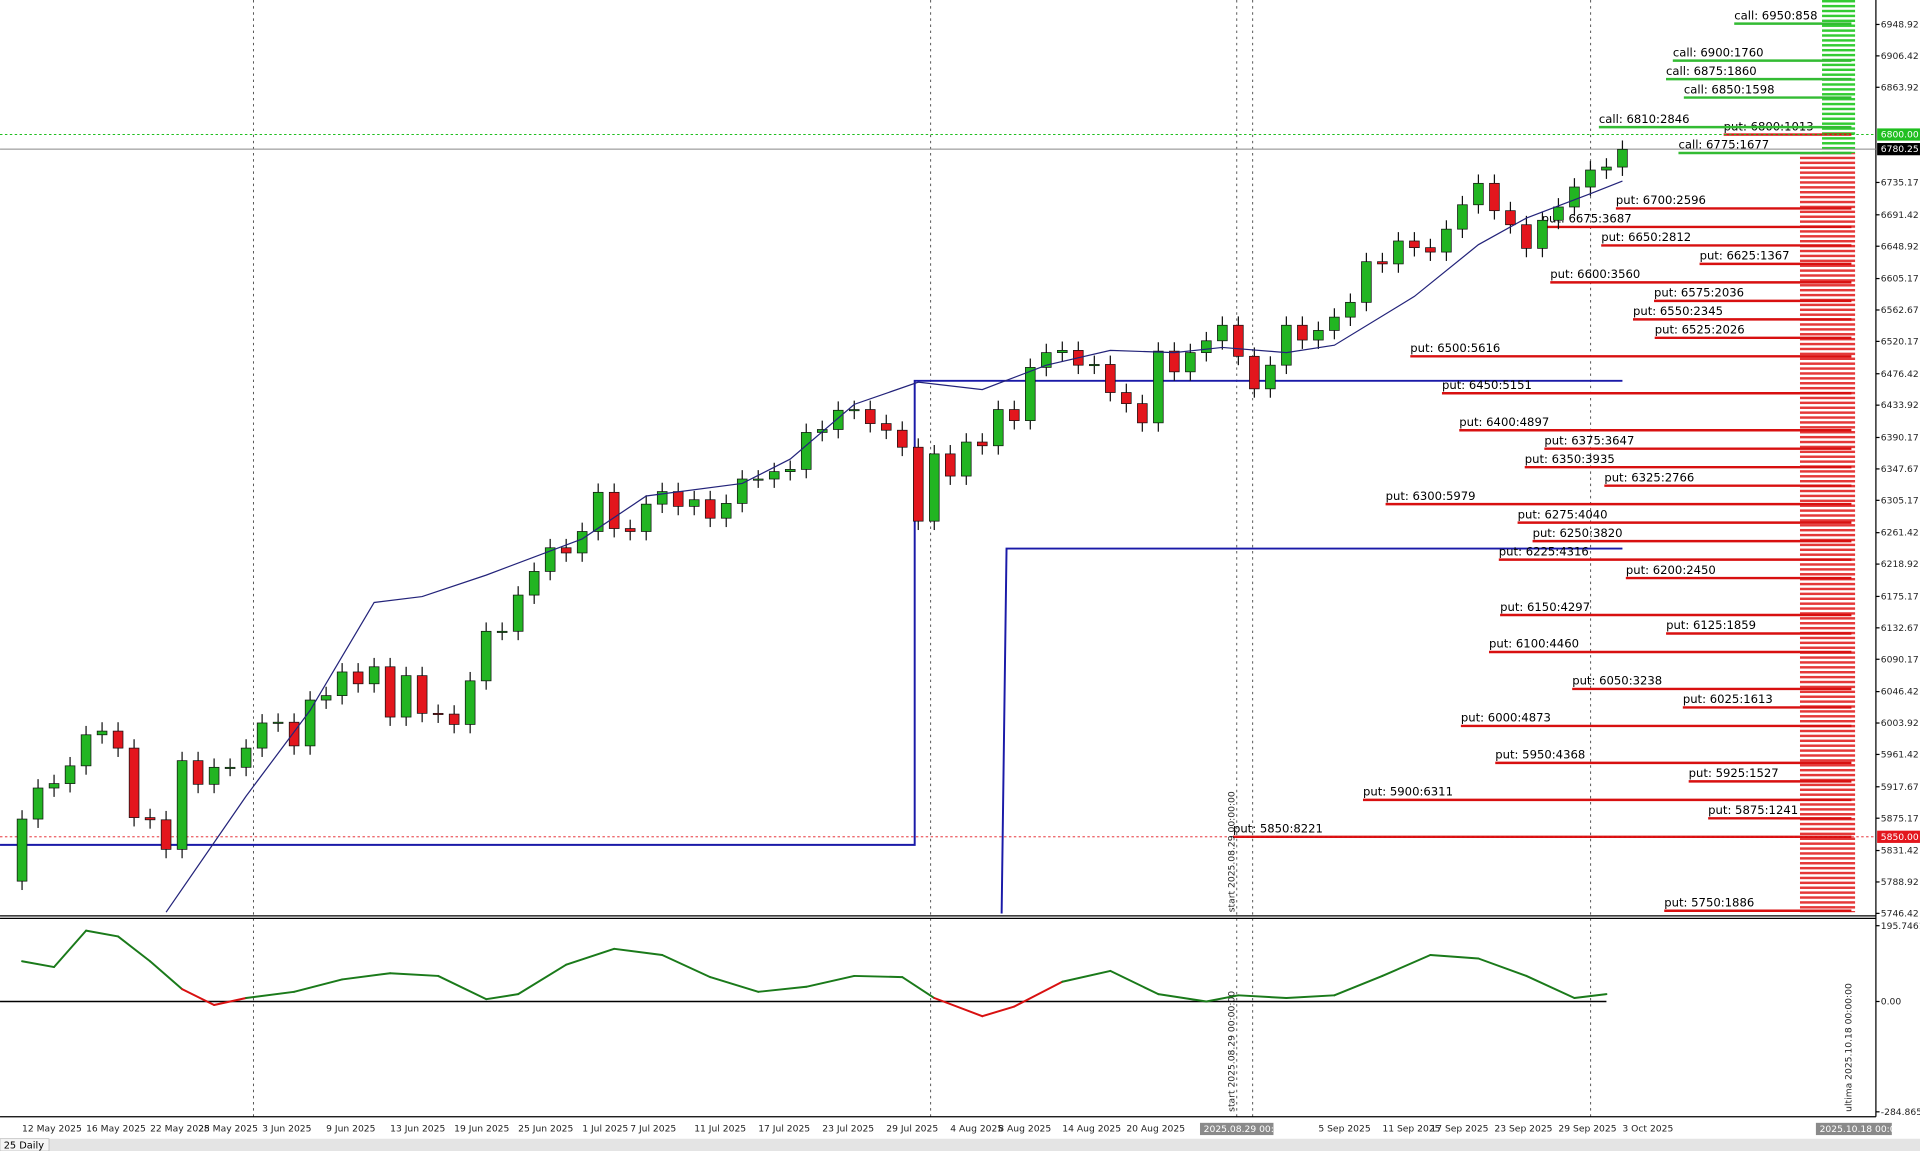 The image size is (1920, 1151). What do you see at coordinates (1587, 1128) in the screenshot?
I see `x-tick-label: 29 Sep 2025` at bounding box center [1587, 1128].